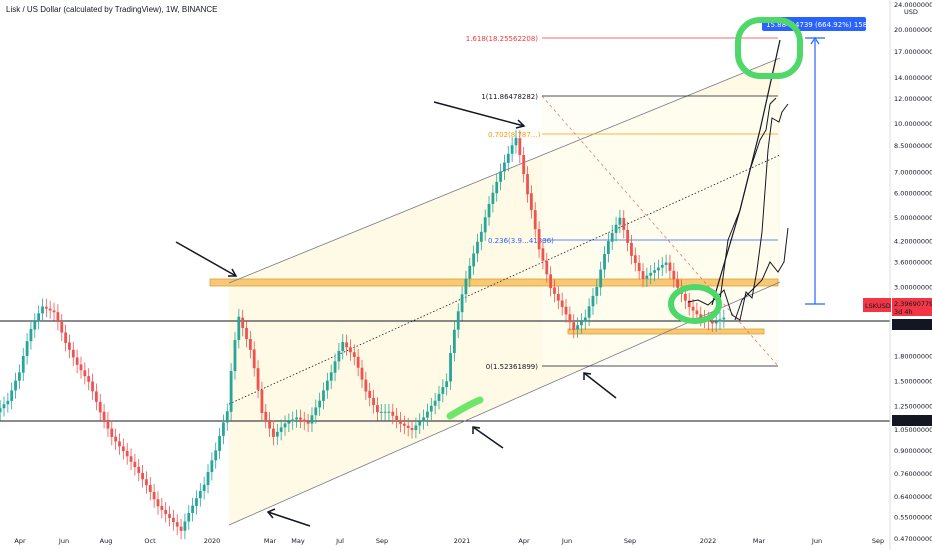 The image size is (932, 550). I want to click on time-tick-label: 2020, so click(212, 541).